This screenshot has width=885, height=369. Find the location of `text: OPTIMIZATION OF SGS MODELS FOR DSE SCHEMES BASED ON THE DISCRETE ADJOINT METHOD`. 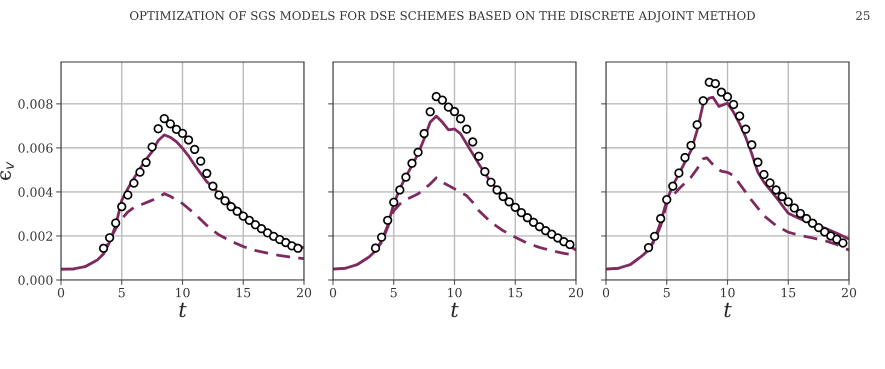

text: OPTIMIZATION OF SGS MODELS FOR DSE SCHEMES BASED ON THE DISCRETE ADJOINT METHOD is located at coordinates (442, 16).